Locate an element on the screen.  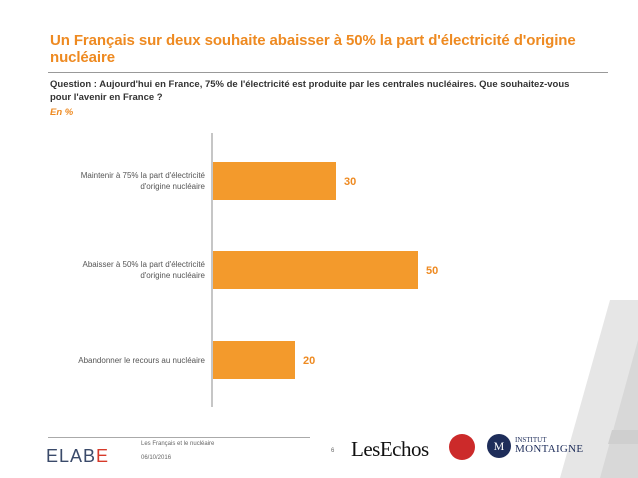
svg-text: LesEchos is located at coordinates (390, 449).